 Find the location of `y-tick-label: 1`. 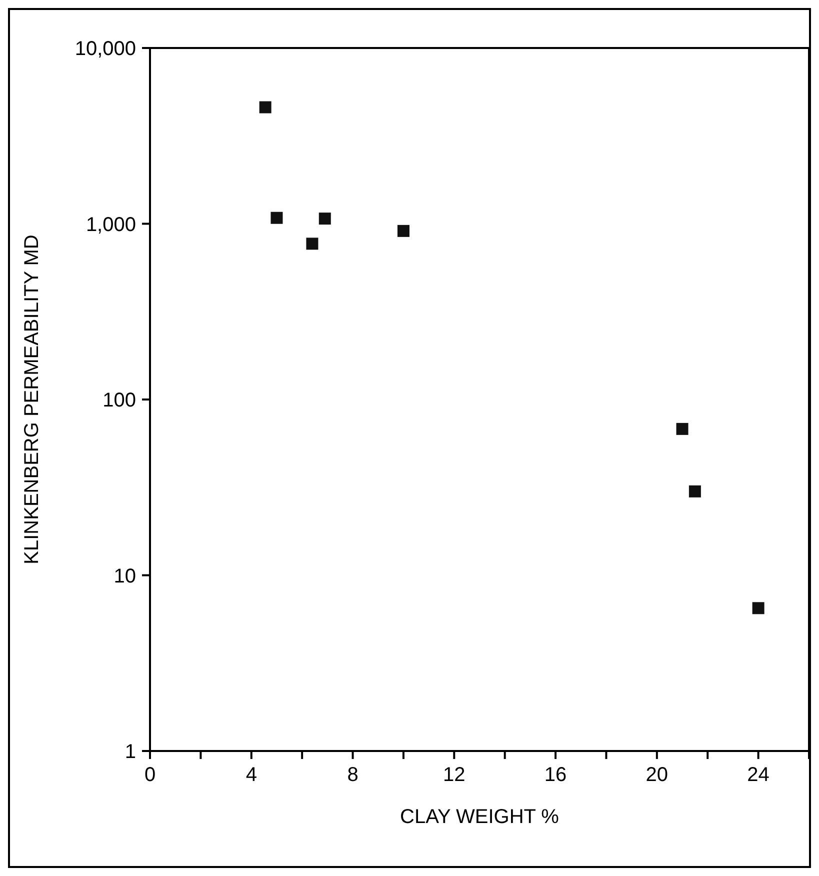

y-tick-label: 1 is located at coordinates (130, 752).